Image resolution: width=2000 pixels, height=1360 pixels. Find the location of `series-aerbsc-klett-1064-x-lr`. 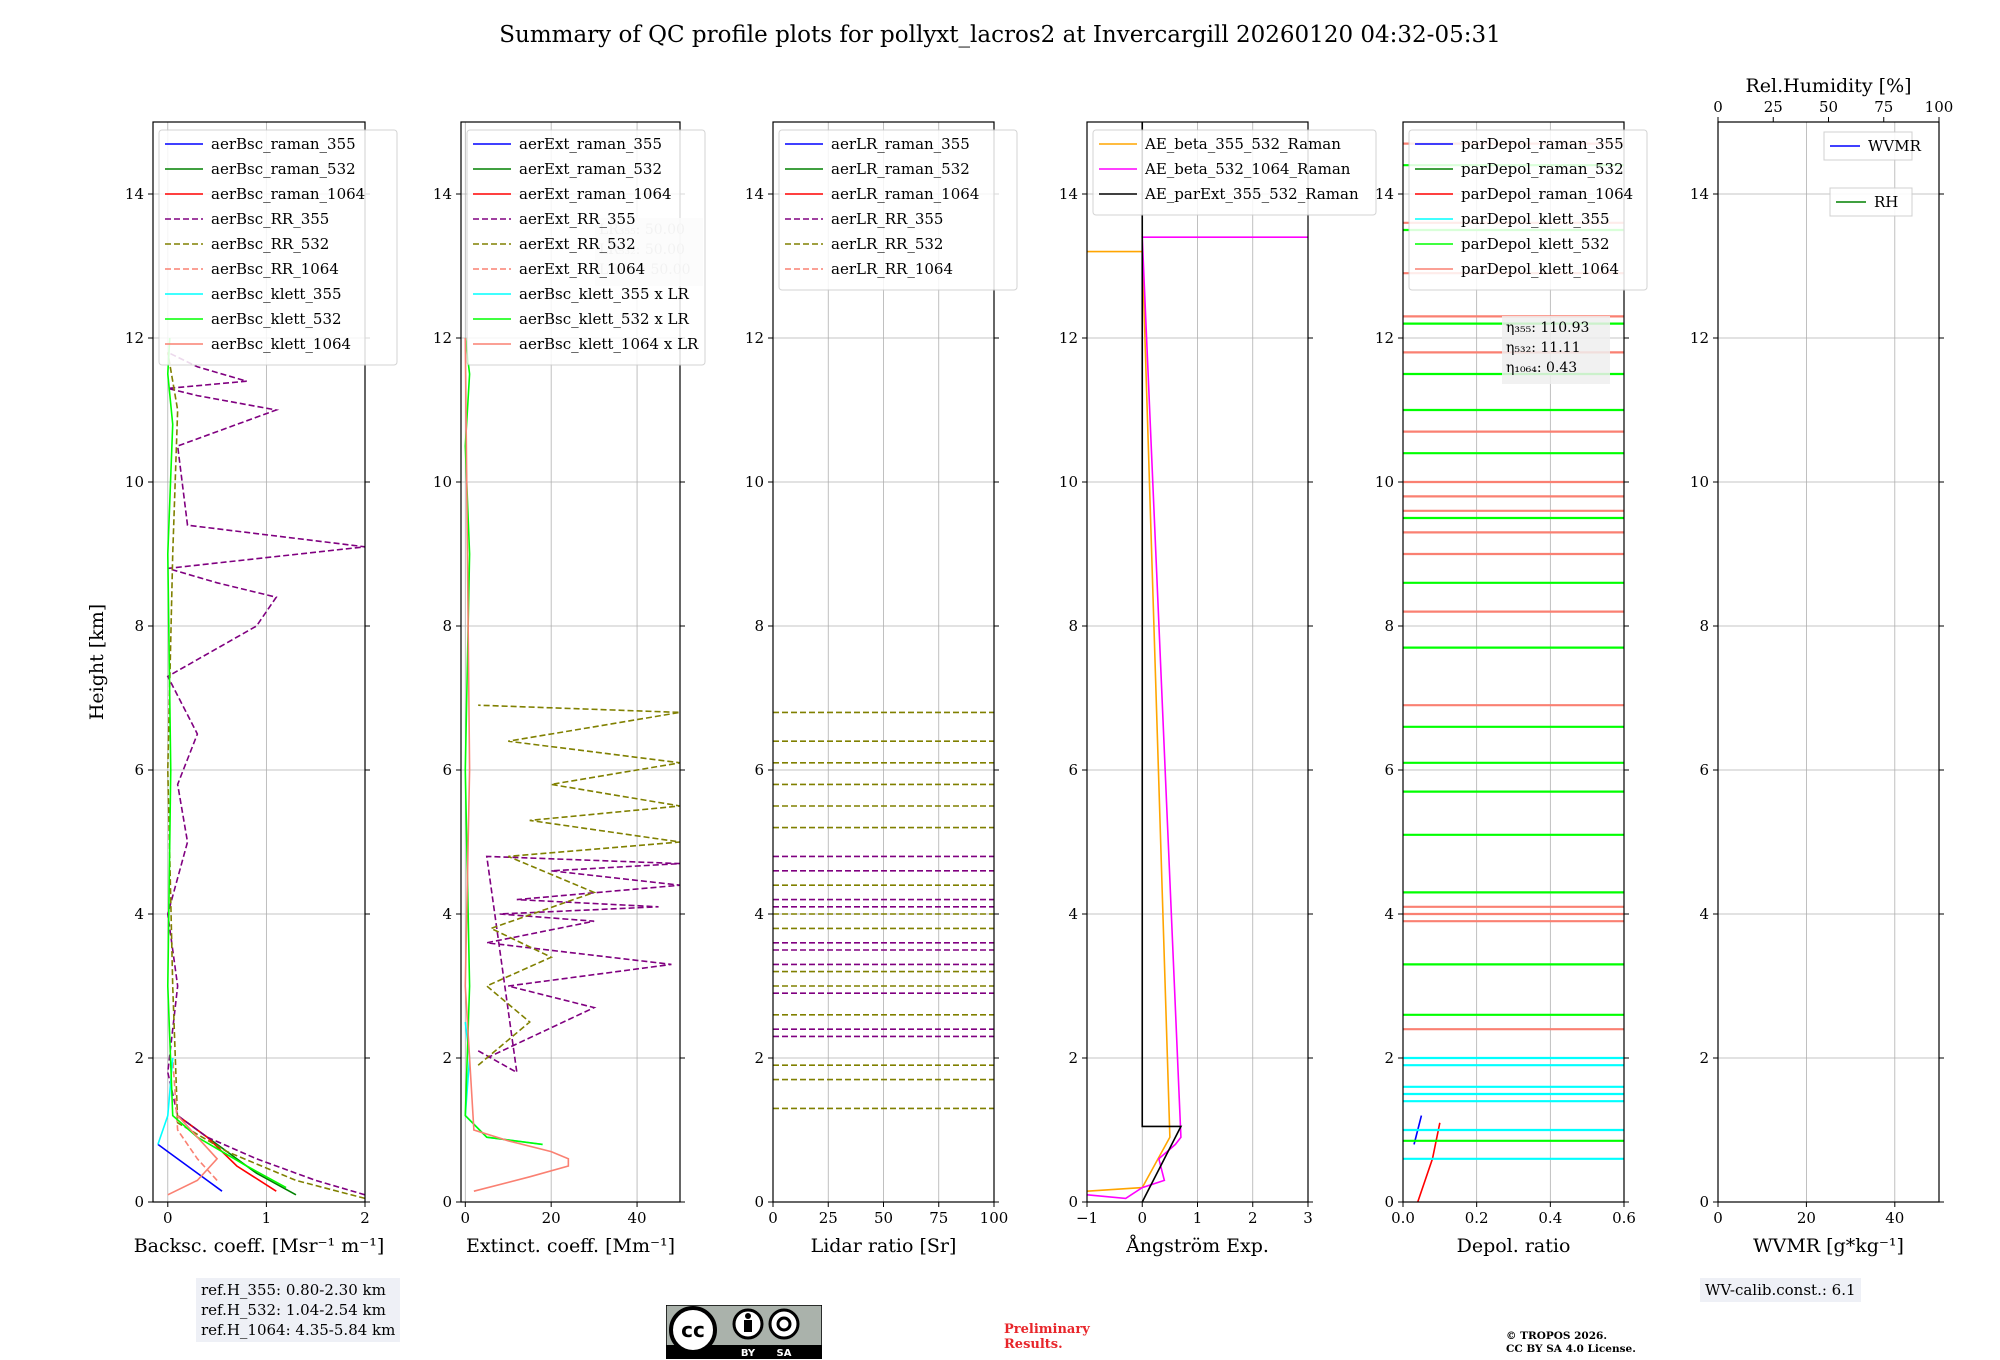

series-aerbsc-klett-1064-x-lr is located at coordinates (517, 764).